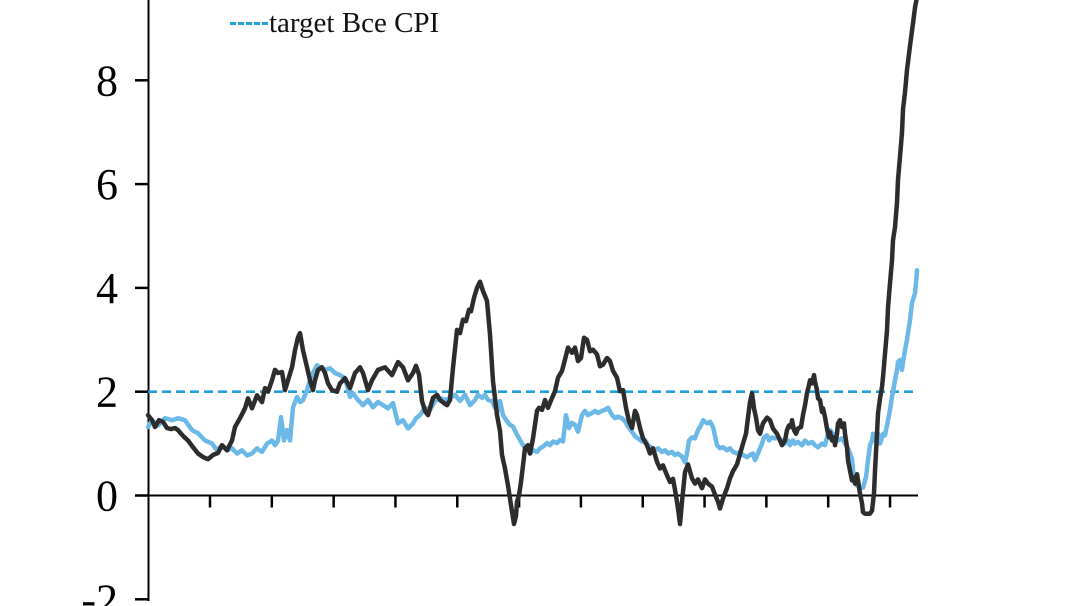  Describe the element at coordinates (107, 80) in the screenshot. I see `y-axis-tick-label: 8` at that location.